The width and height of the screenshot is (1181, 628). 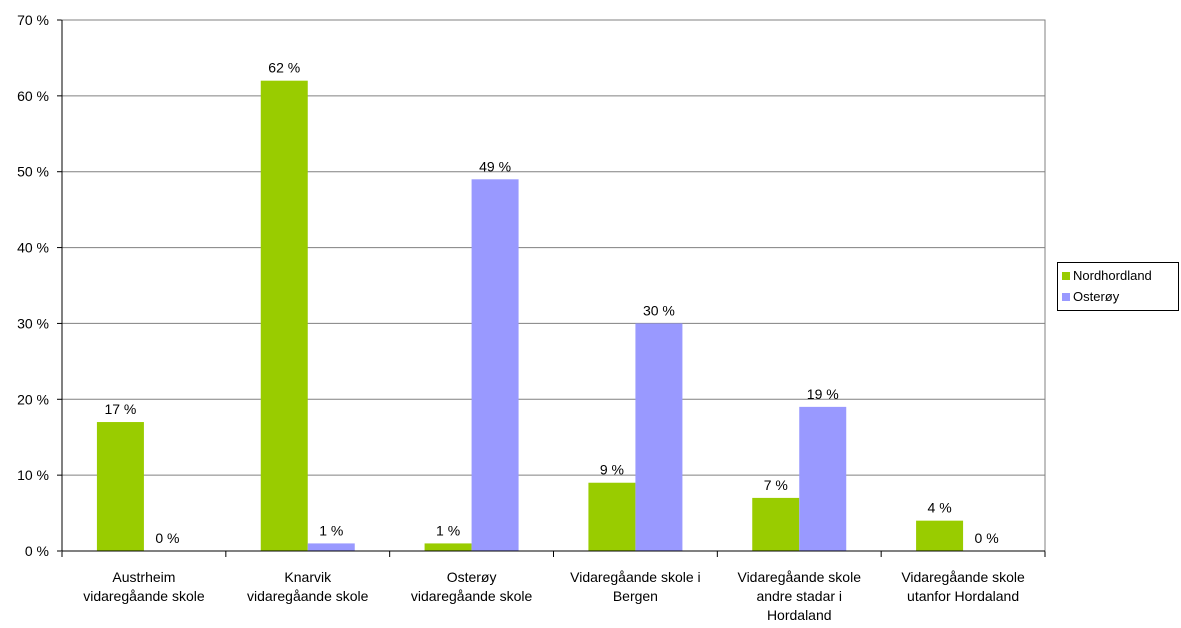 I want to click on y-tick-label: 40 %, so click(x=33, y=248).